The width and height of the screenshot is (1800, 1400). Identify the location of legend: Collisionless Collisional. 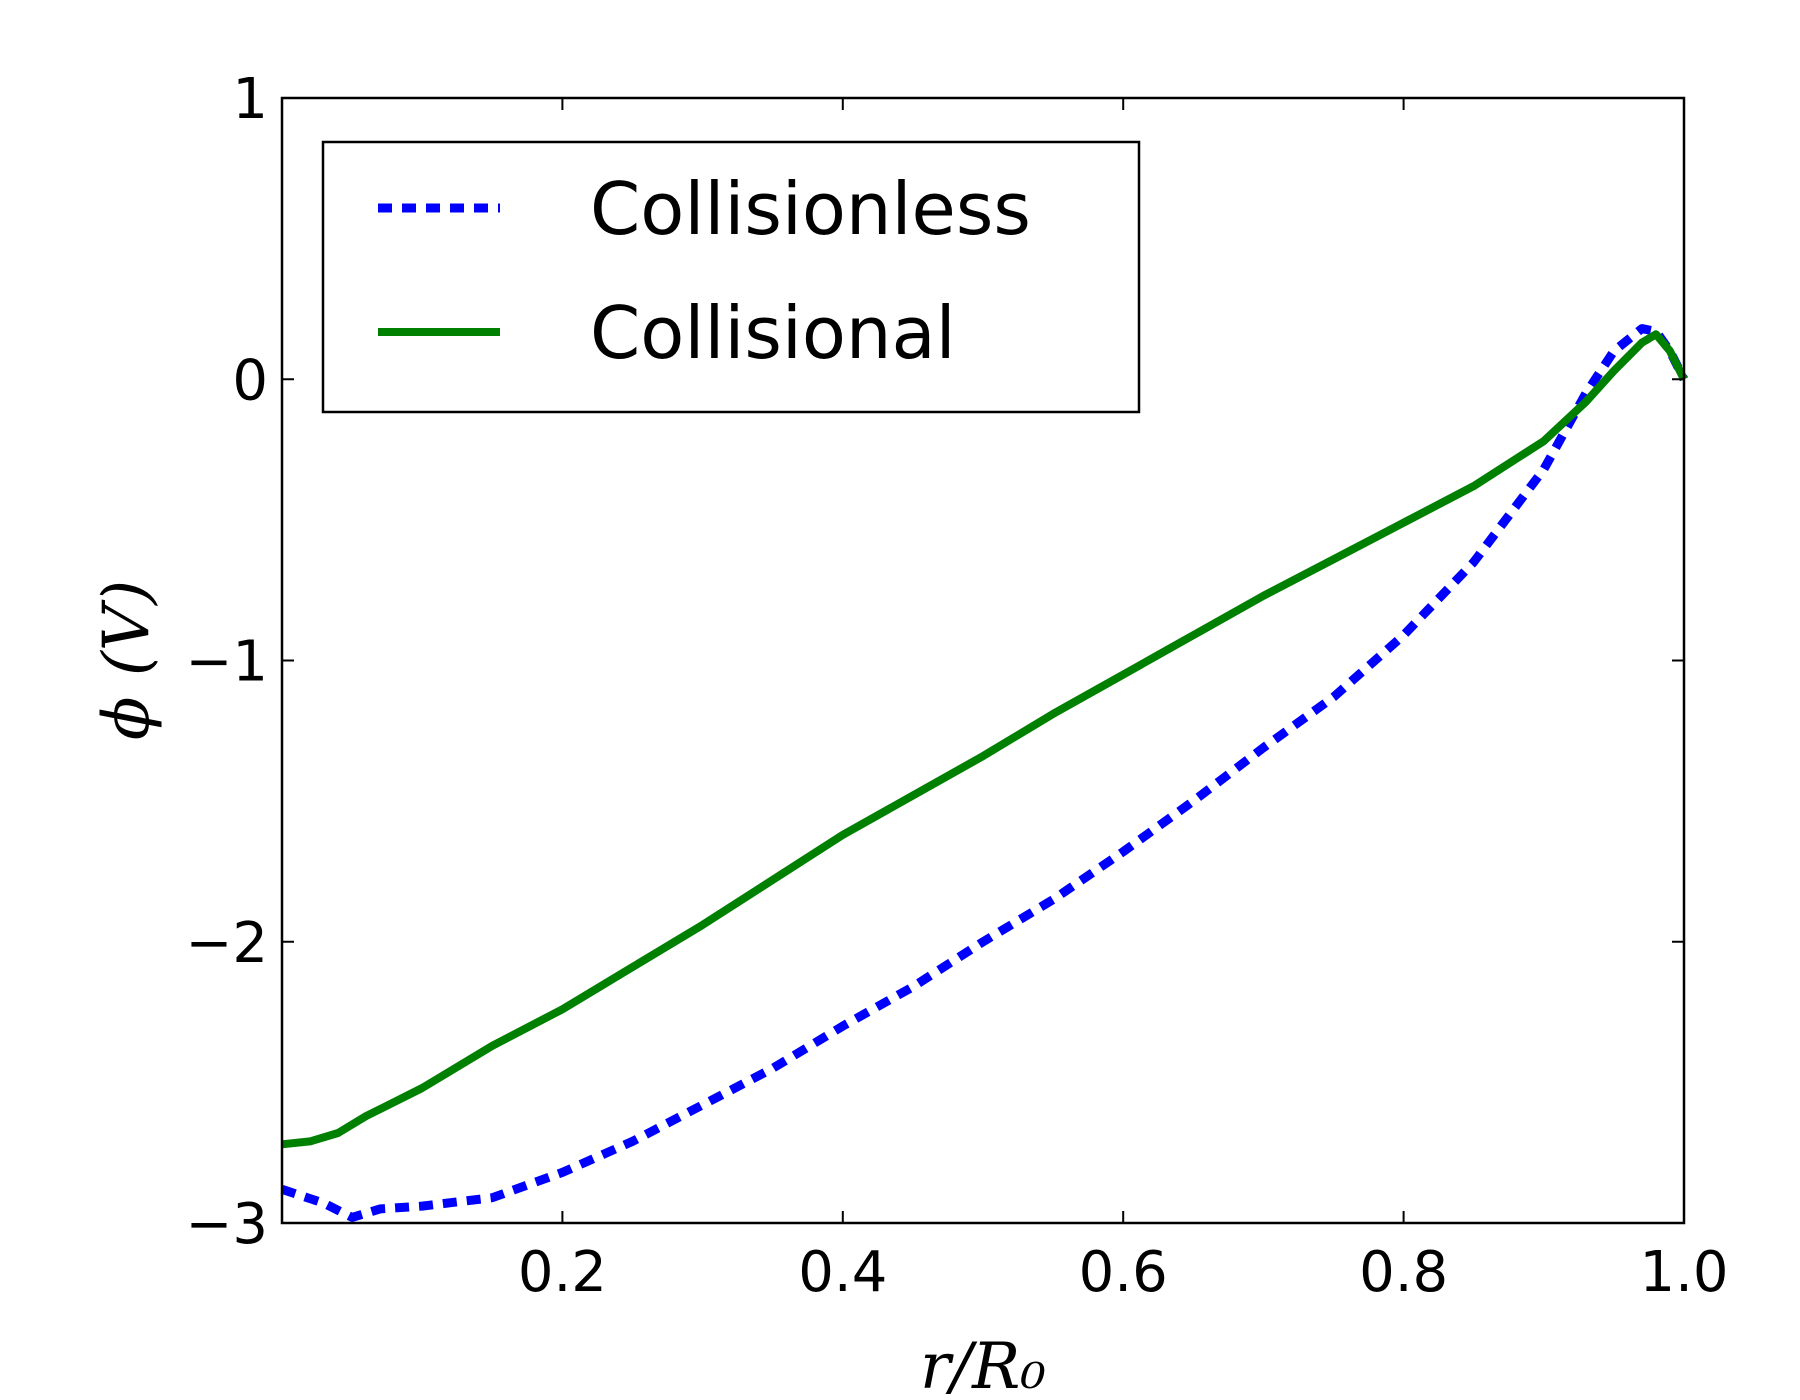
(731, 277).